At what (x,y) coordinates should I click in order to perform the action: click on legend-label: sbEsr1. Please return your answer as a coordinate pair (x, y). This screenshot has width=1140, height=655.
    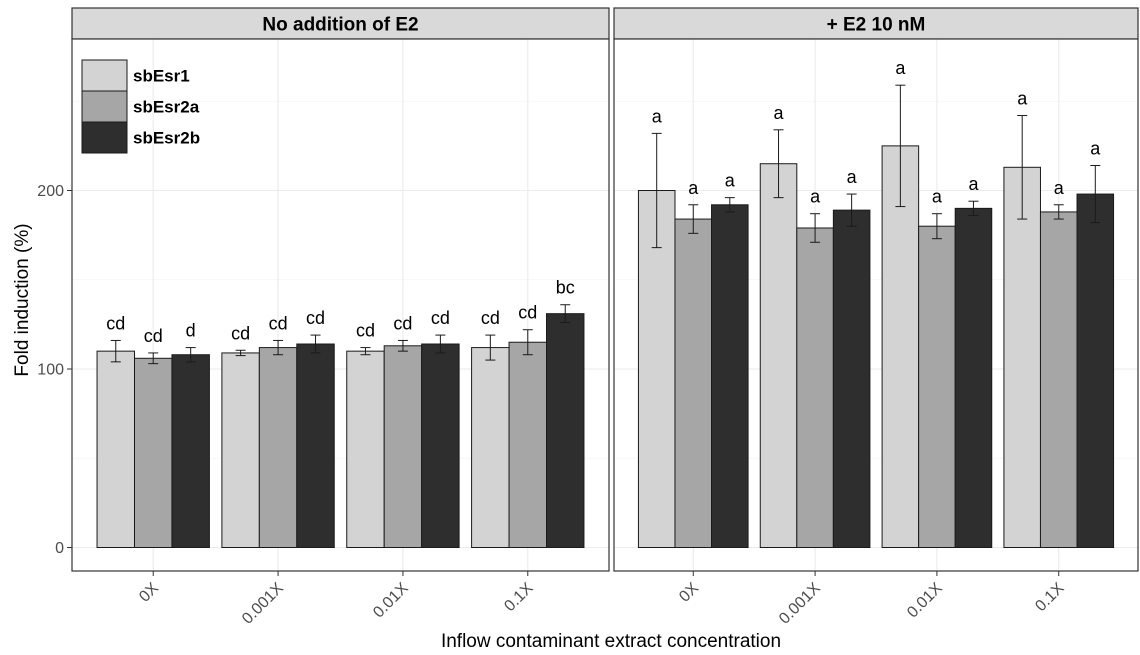
    Looking at the image, I should click on (161, 76).